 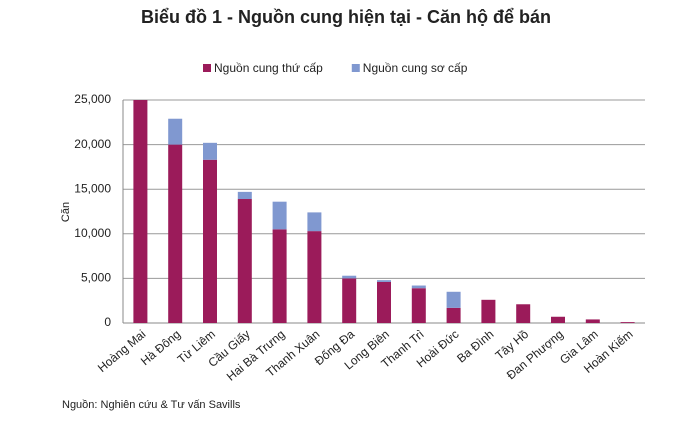 I want to click on legend-label: Nguồn cung thứ cấp, so click(x=268, y=68).